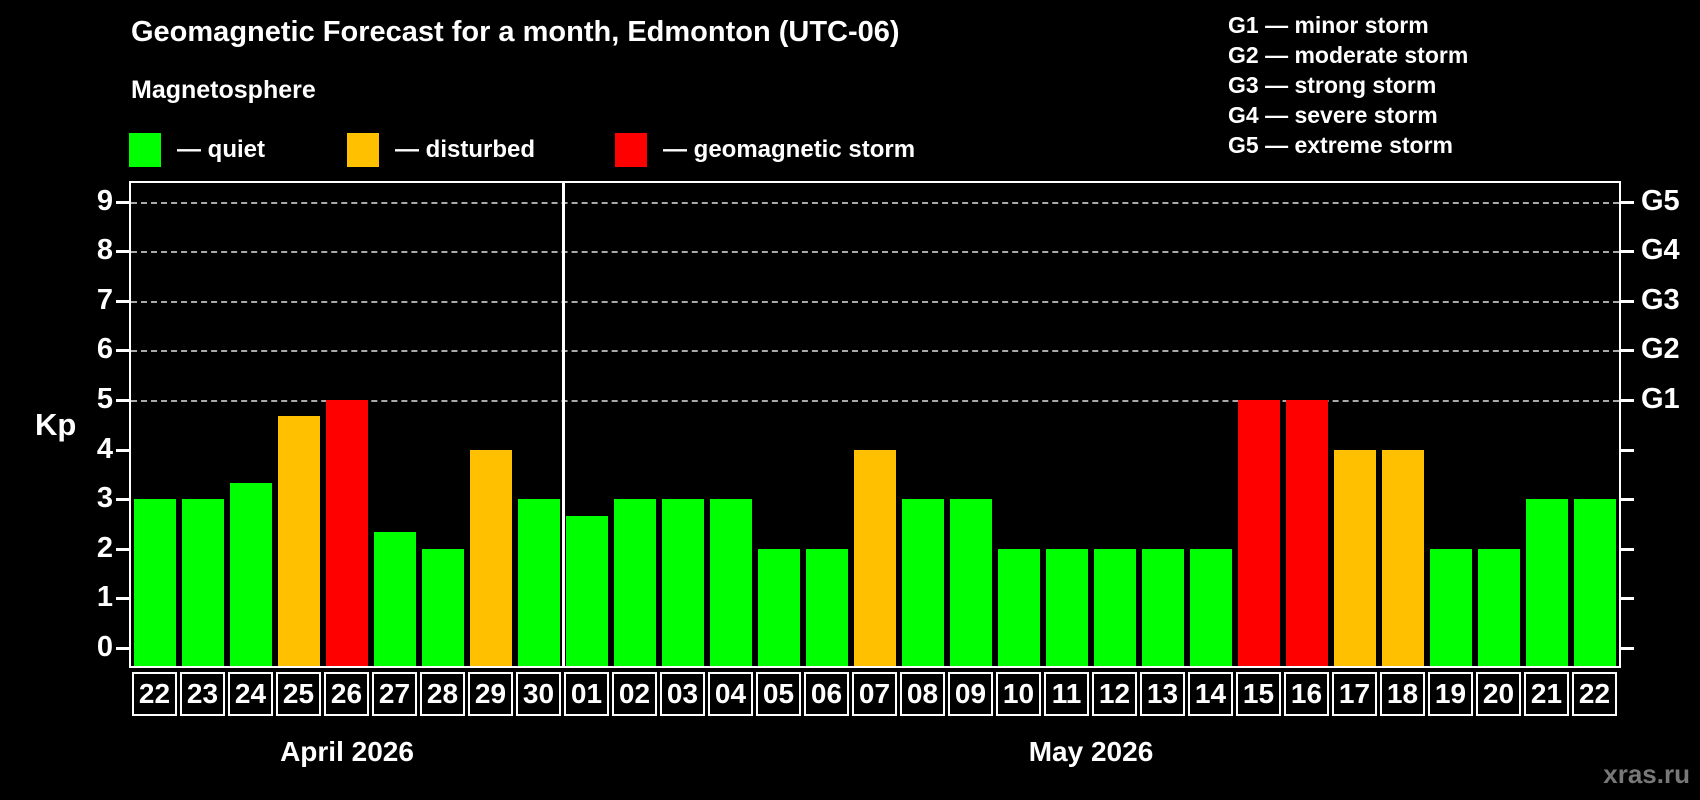 The height and width of the screenshot is (800, 1700). Describe the element at coordinates (394, 694) in the screenshot. I see `date-cell: 27` at that location.